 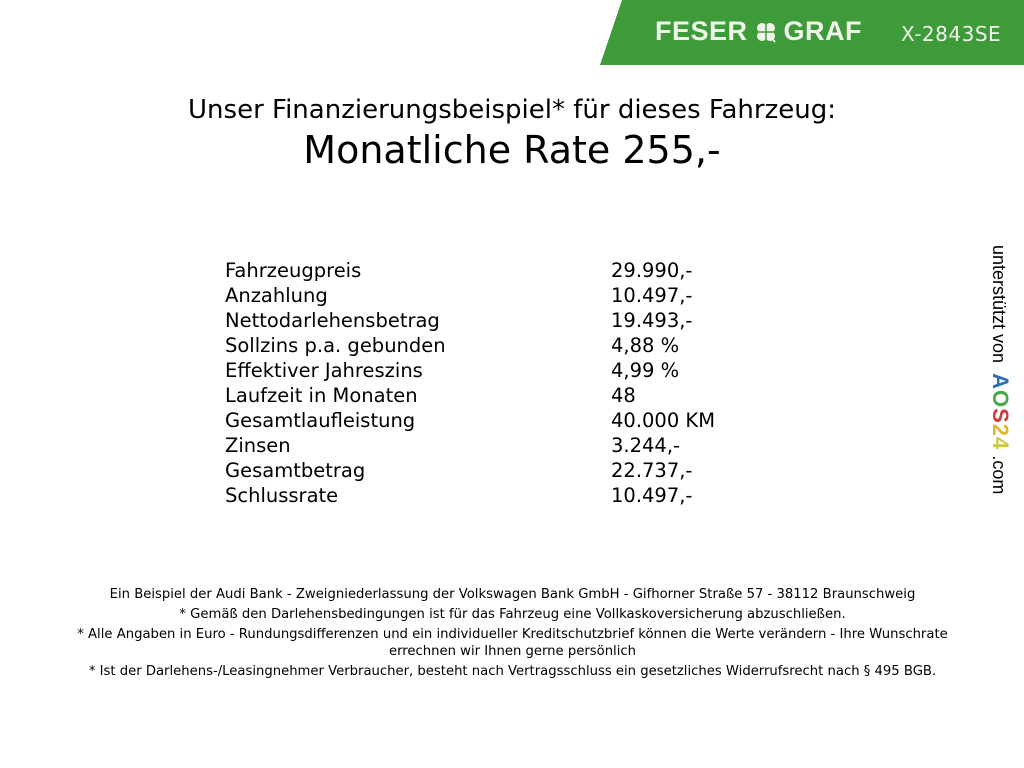 What do you see at coordinates (276, 295) in the screenshot?
I see `detail-label: Anzahlung` at bounding box center [276, 295].